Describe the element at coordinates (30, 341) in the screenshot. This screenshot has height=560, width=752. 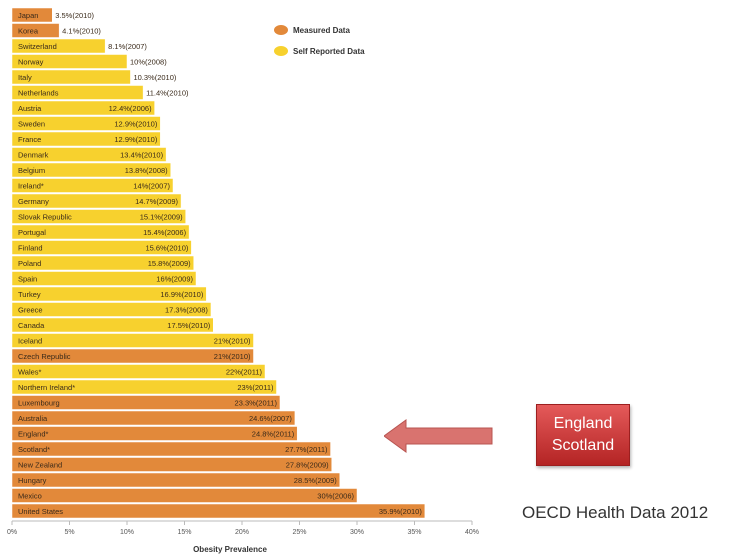
I see `bar-country-label: Iceland` at that location.